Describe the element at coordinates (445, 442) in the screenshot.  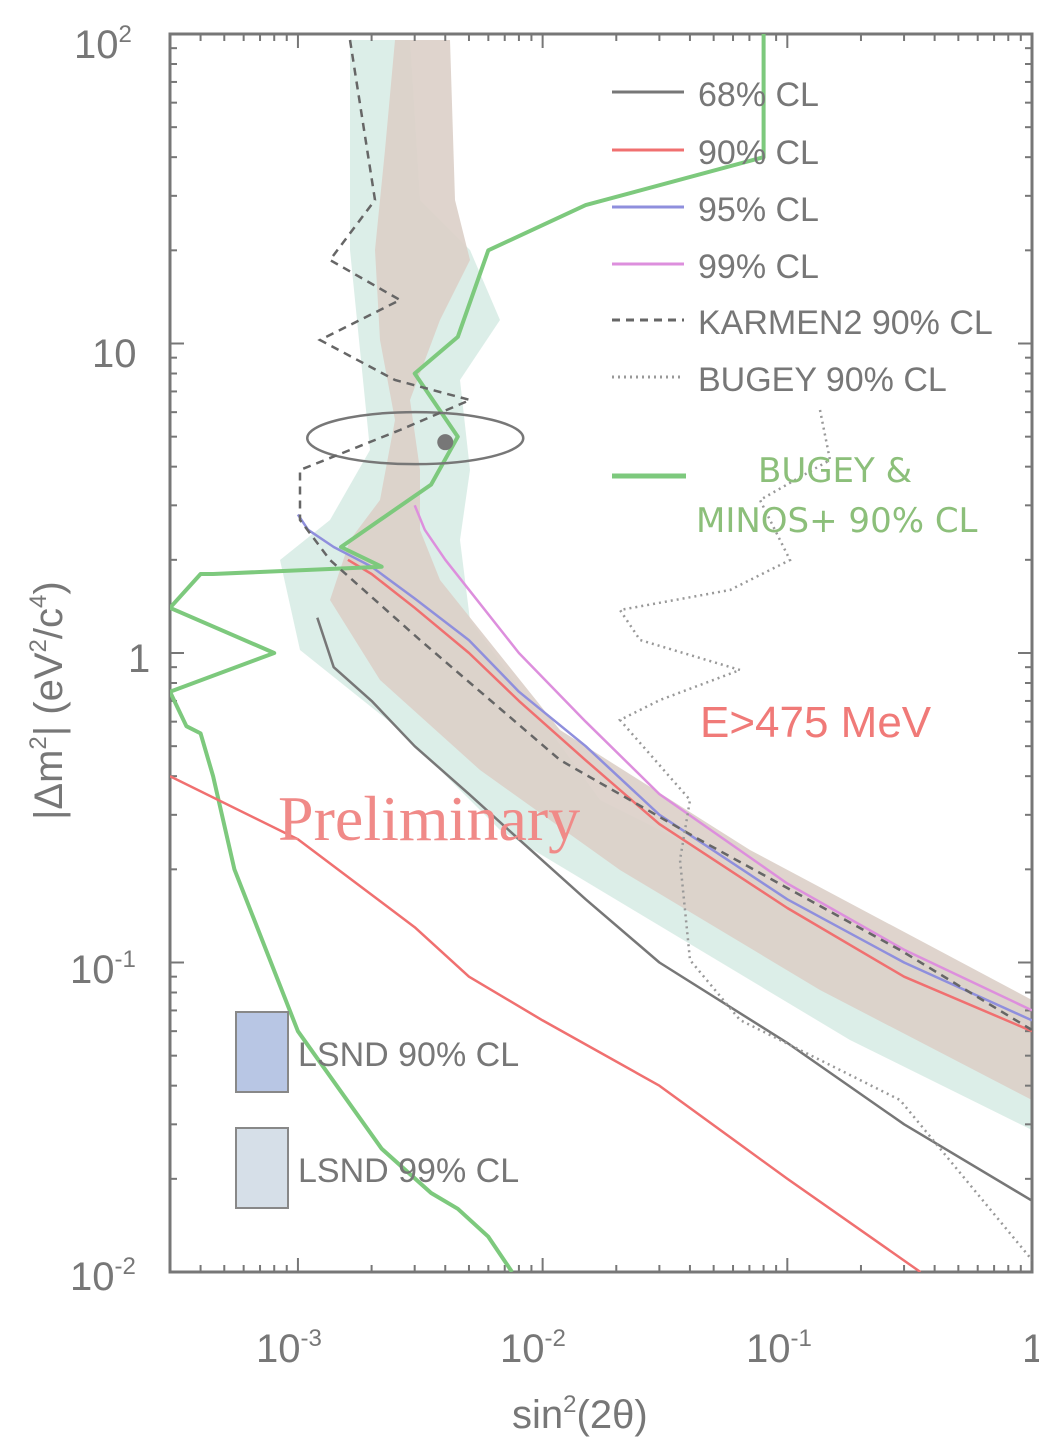
I see `best-fit-point` at that location.